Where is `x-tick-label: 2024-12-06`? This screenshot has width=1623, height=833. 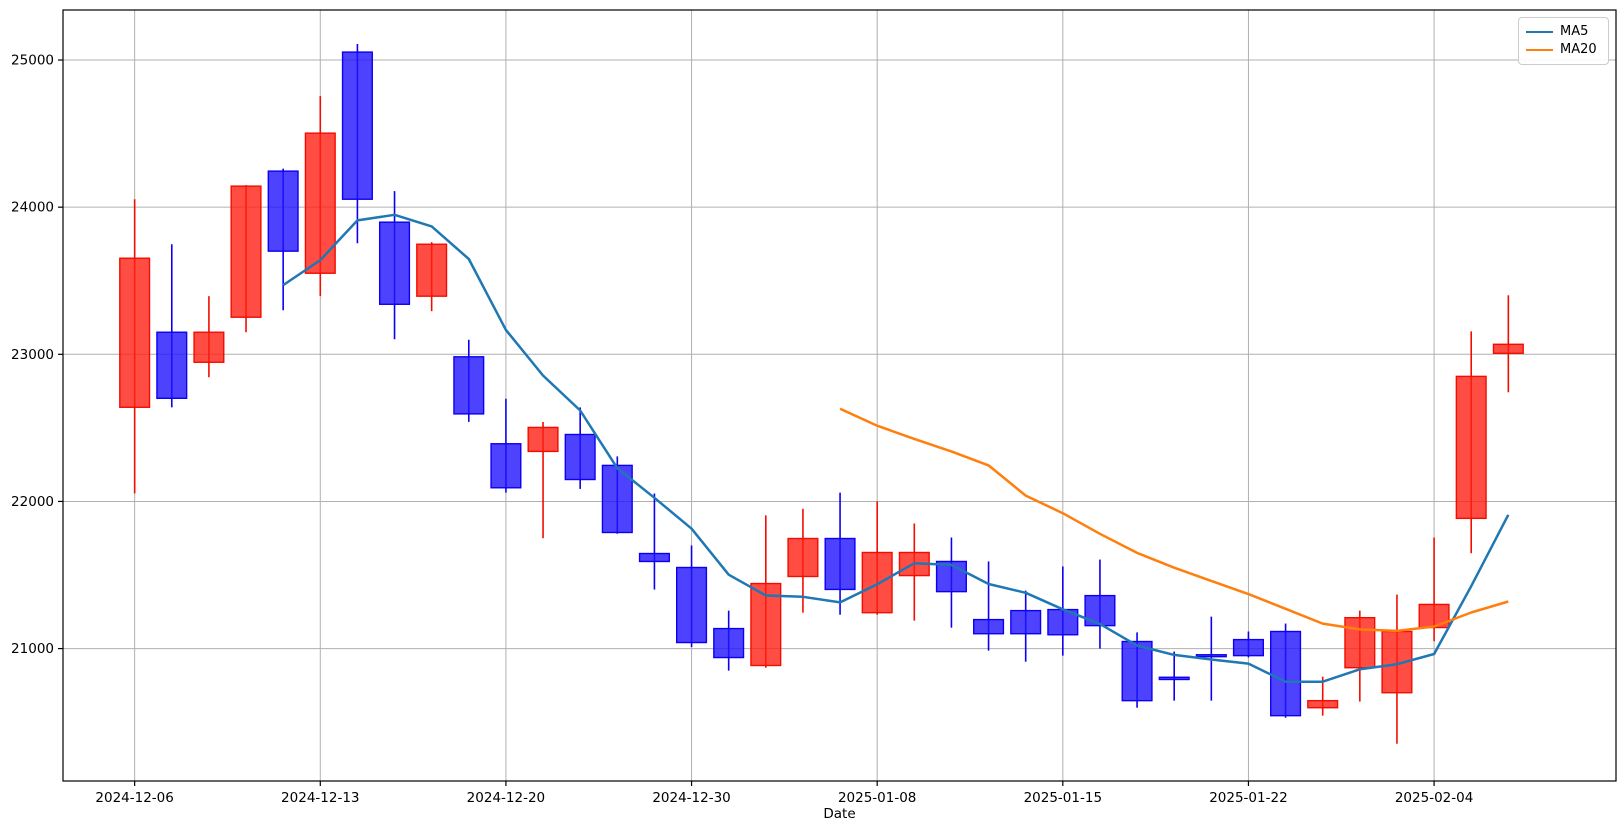
x-tick-label: 2024-12-06 is located at coordinates (134, 798).